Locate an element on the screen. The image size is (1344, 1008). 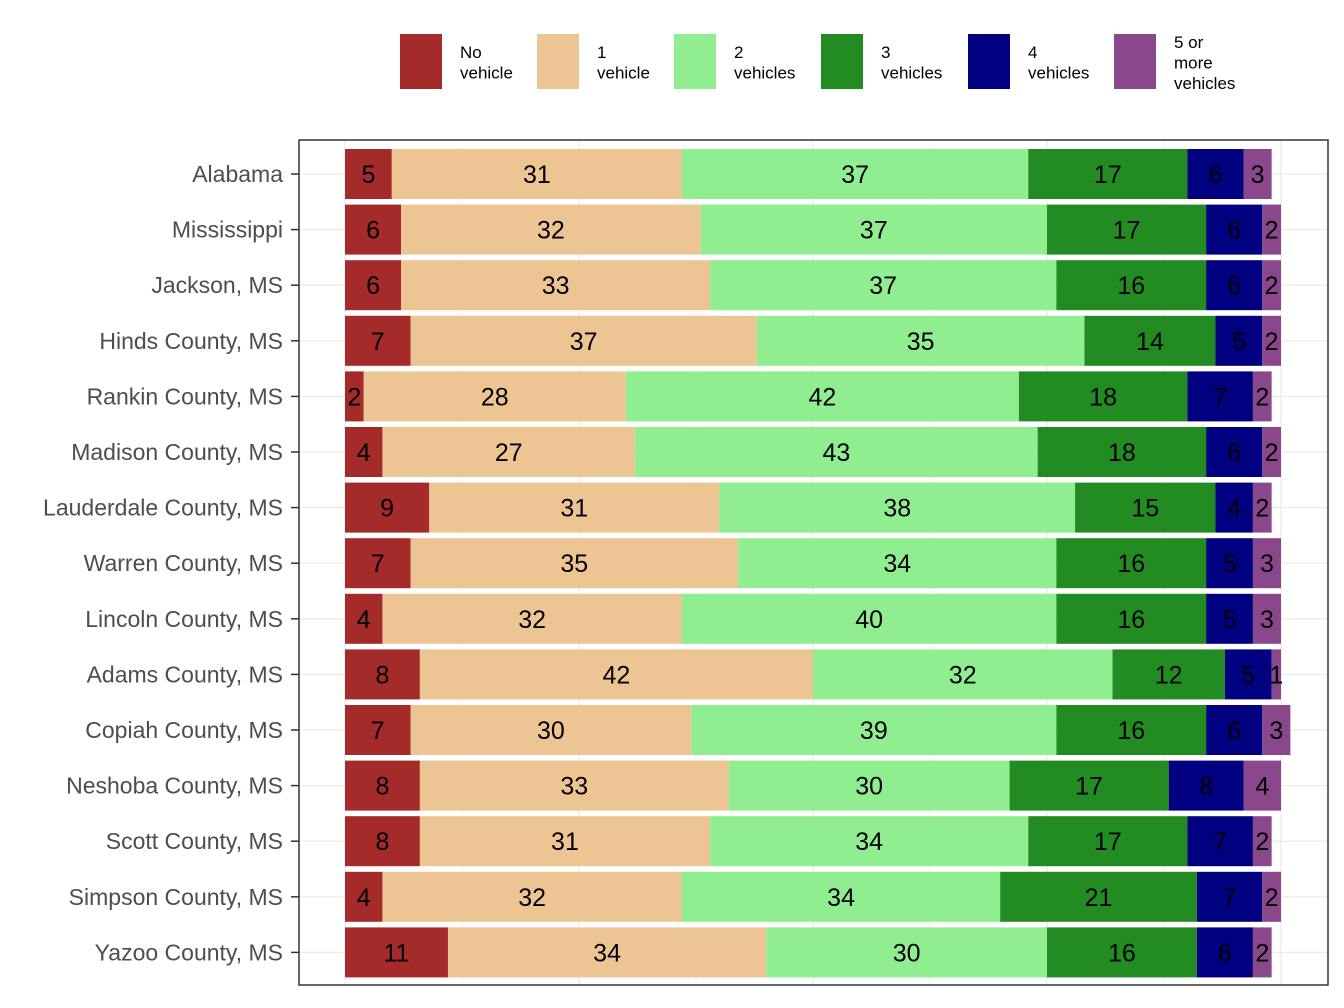
y-tick-label: Lauderdale County, MS is located at coordinates (163, 508).